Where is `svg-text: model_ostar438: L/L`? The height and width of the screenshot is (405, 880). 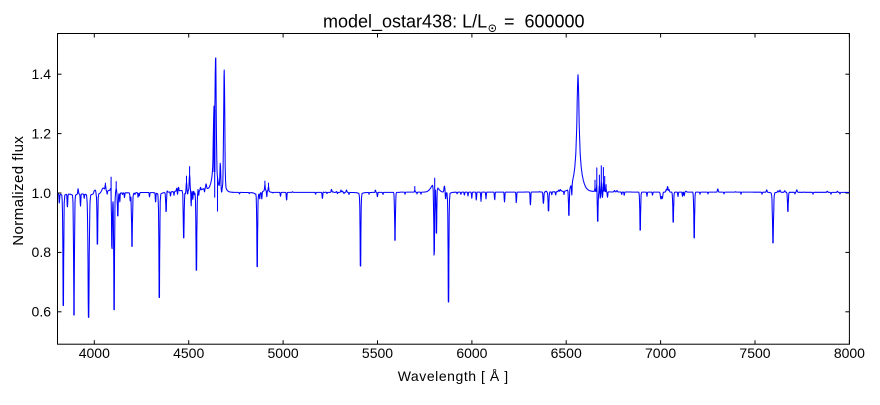
svg-text: model_ostar438: L/L is located at coordinates (405, 22).